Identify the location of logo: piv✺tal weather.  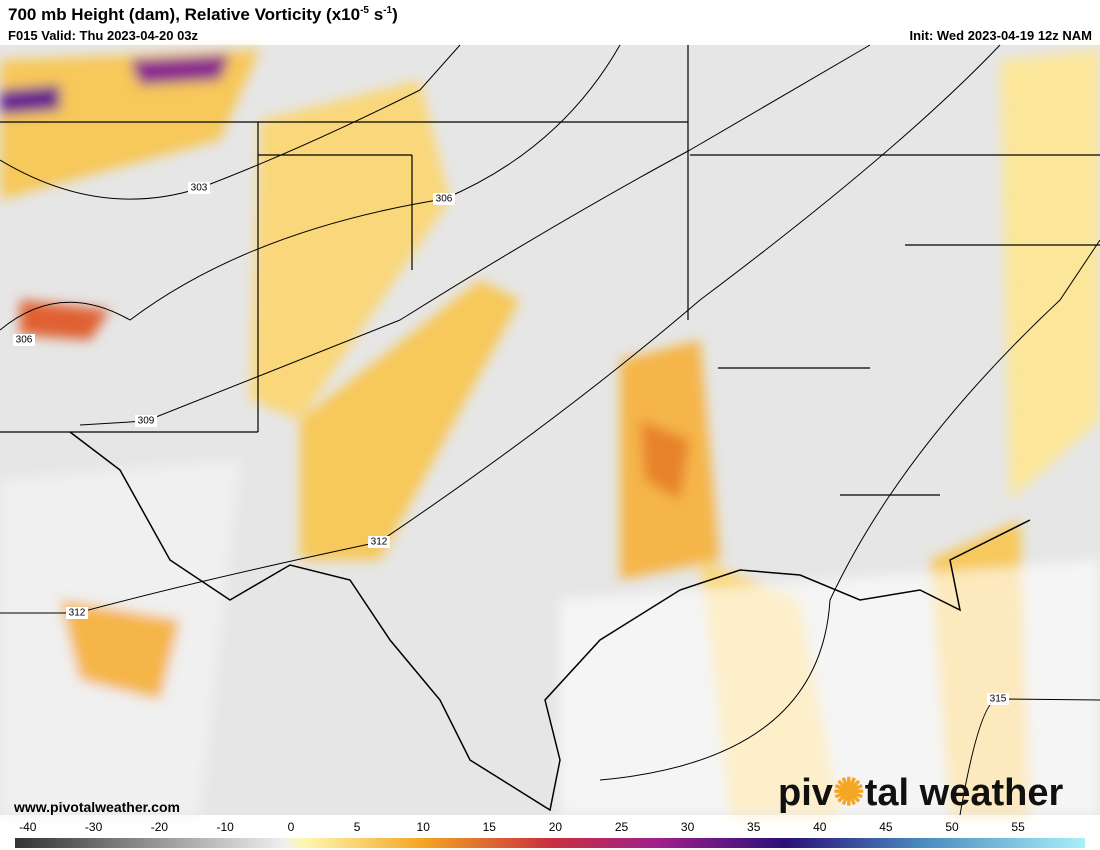
(920, 793).